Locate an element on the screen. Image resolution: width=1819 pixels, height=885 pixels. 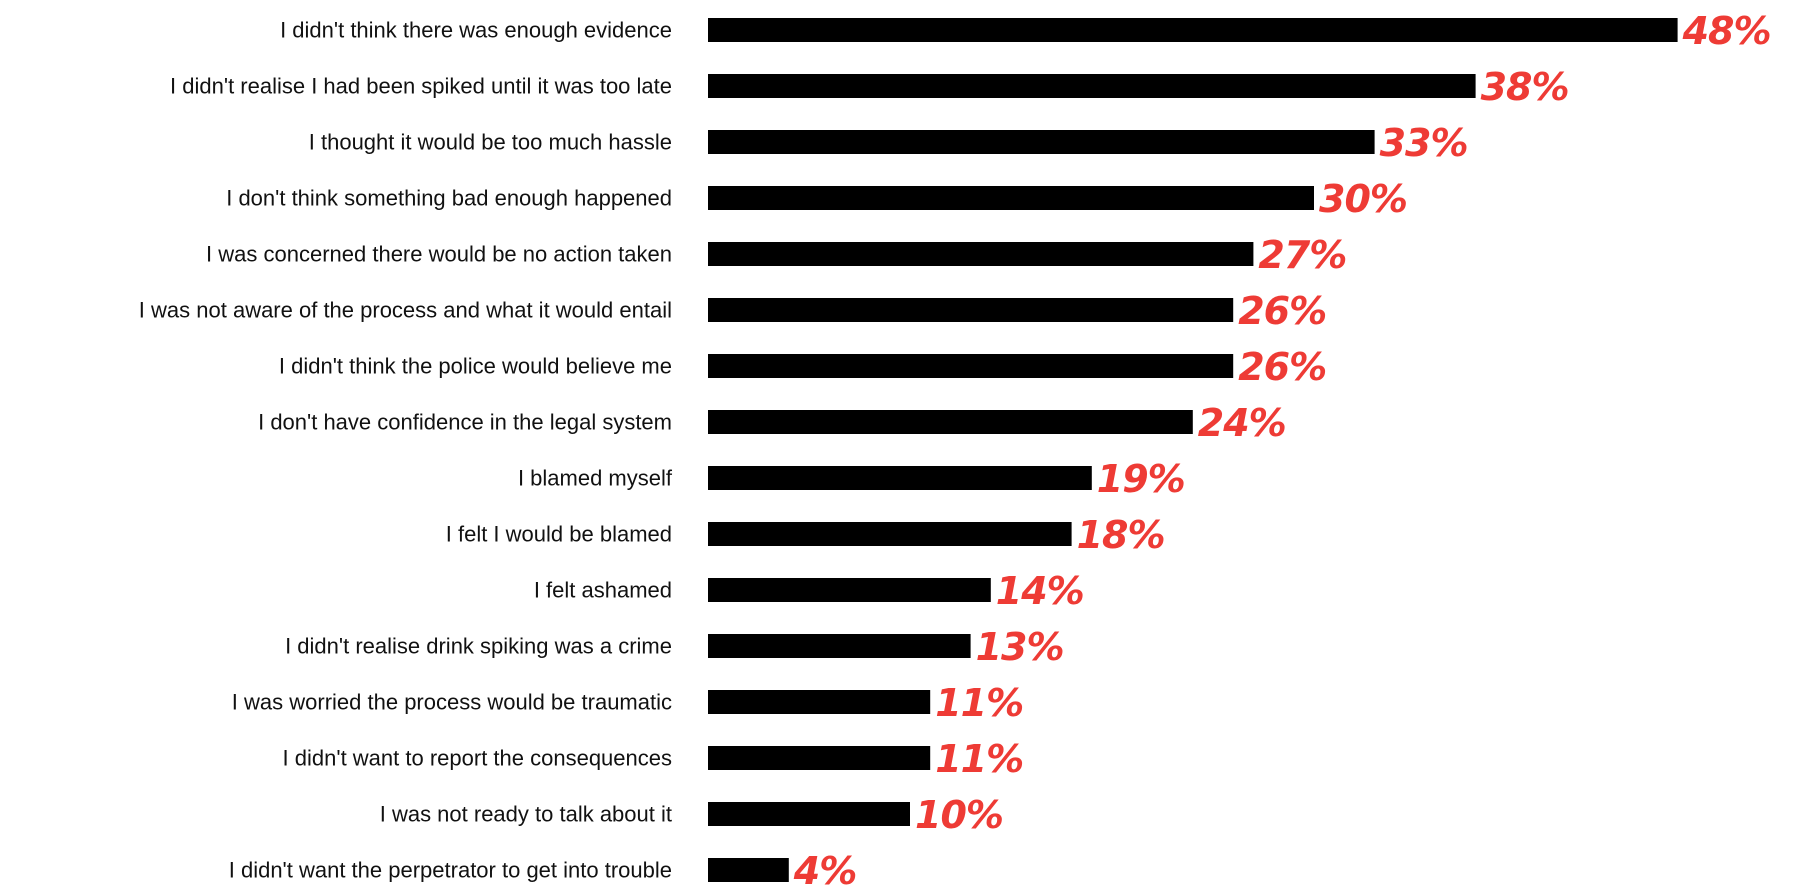
value-label: 30% is located at coordinates (1363, 199).